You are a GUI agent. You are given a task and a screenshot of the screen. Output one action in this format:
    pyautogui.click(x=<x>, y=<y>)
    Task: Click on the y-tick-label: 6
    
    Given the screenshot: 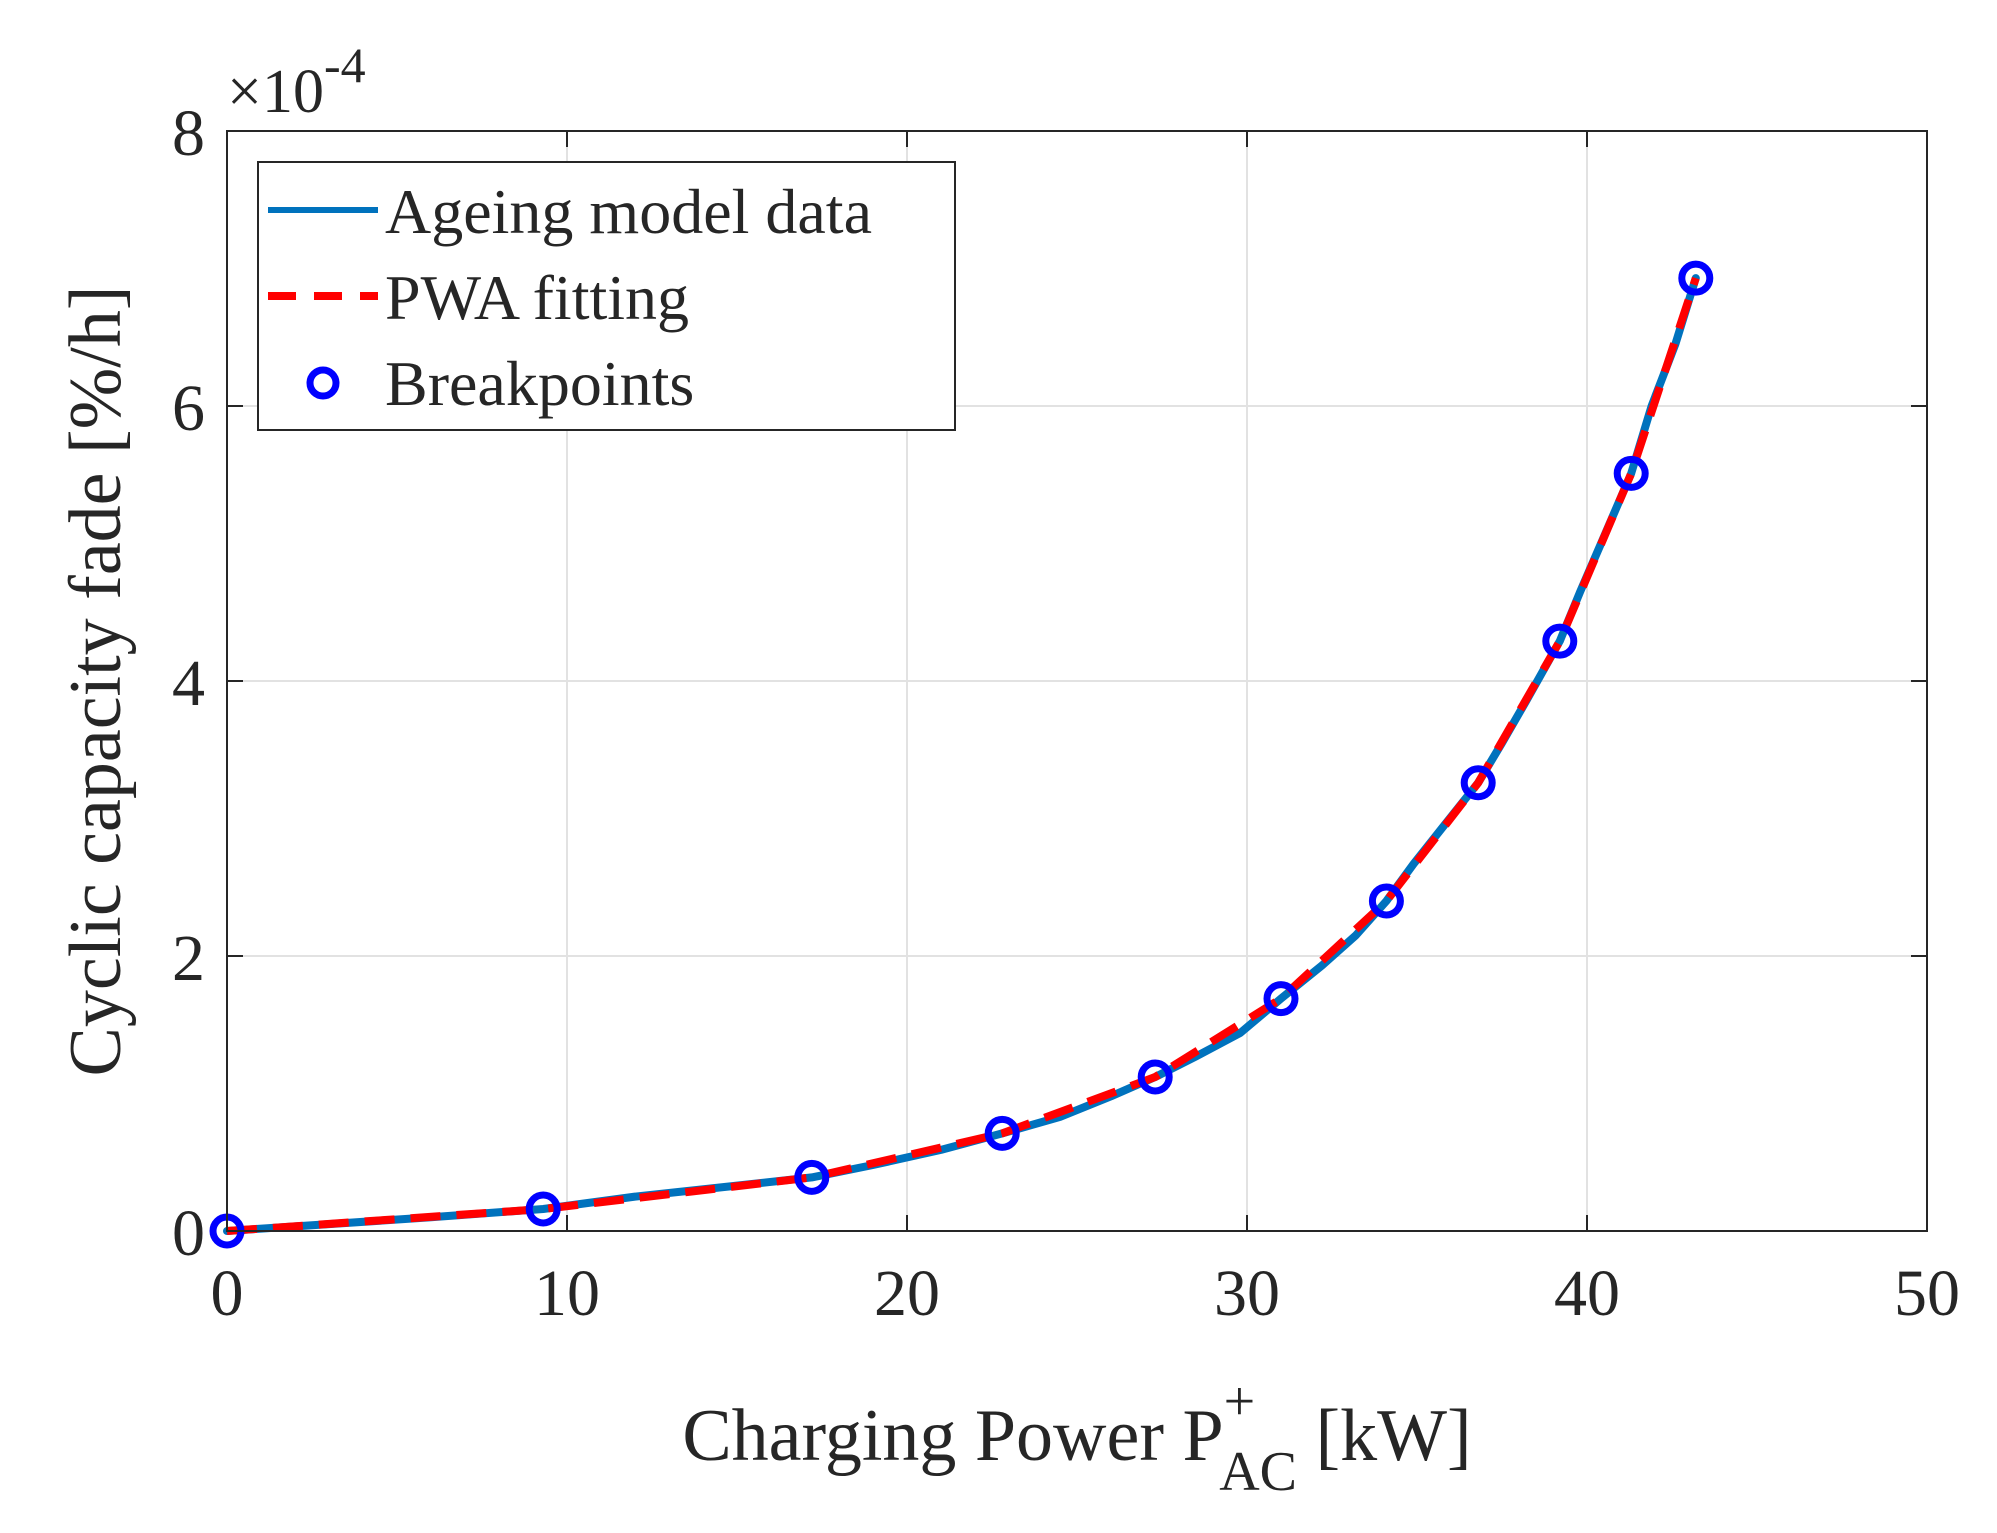 What is the action you would take?
    pyautogui.click(x=188, y=408)
    